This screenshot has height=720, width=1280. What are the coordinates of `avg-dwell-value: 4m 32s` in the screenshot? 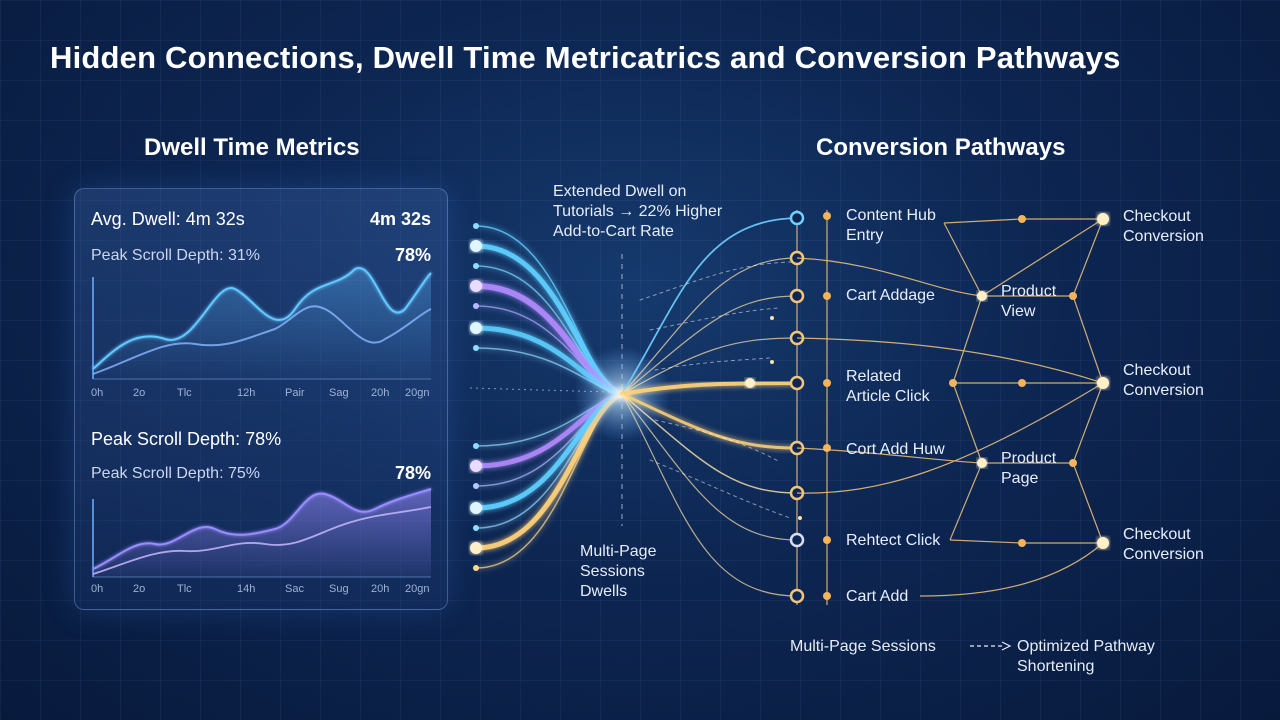 It's located at (400, 219).